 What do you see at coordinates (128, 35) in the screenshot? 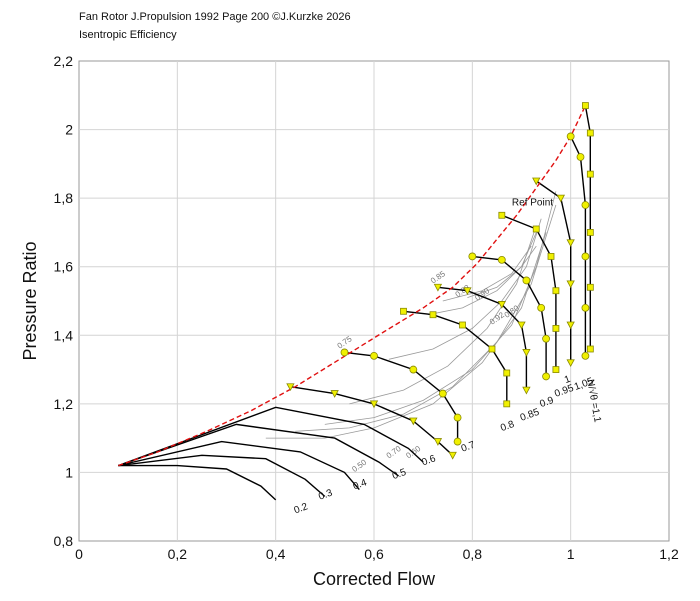
I see `chart-subtitle: Isentropic Efficiency` at bounding box center [128, 35].